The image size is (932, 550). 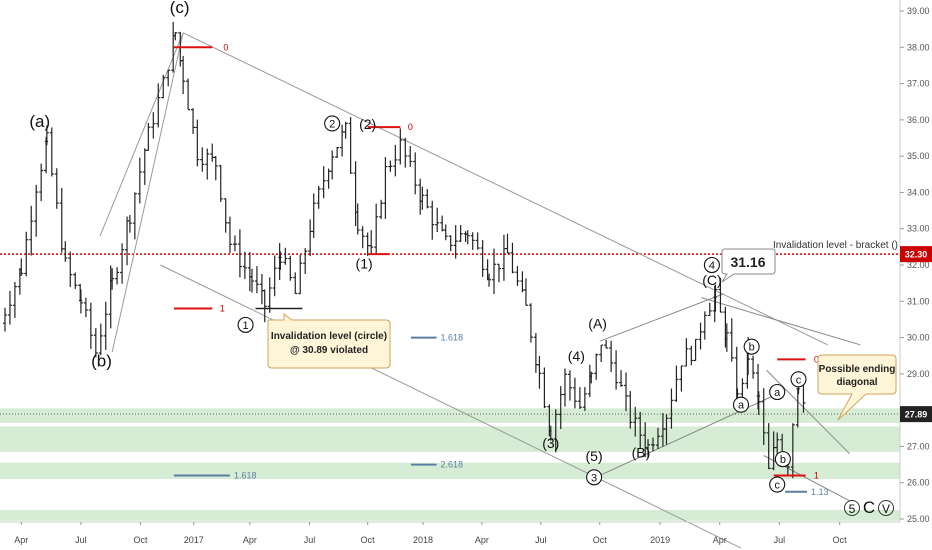 I want to click on wave-label-2: (c), so click(x=180, y=8).